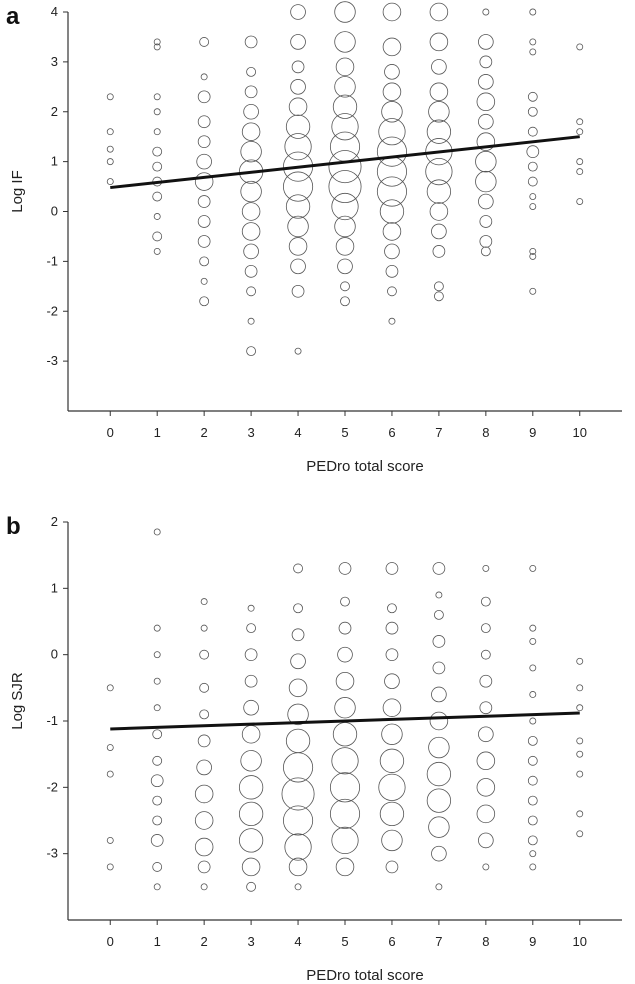 The image size is (635, 984). Describe the element at coordinates (344, 432) in the screenshot. I see `x-tick-label: 5` at that location.